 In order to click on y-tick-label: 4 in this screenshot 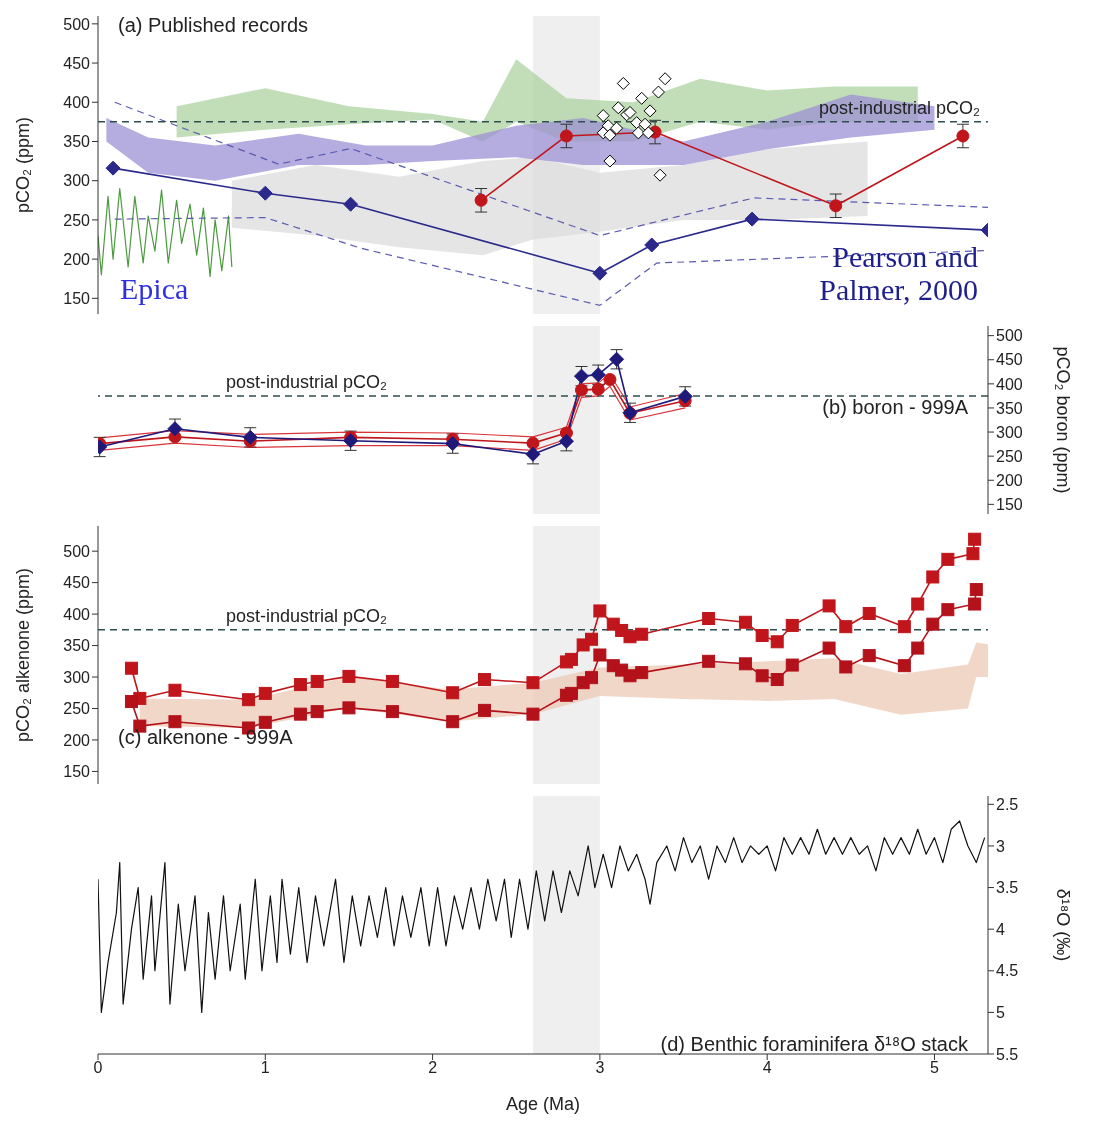, I will do `click(1000, 929)`.